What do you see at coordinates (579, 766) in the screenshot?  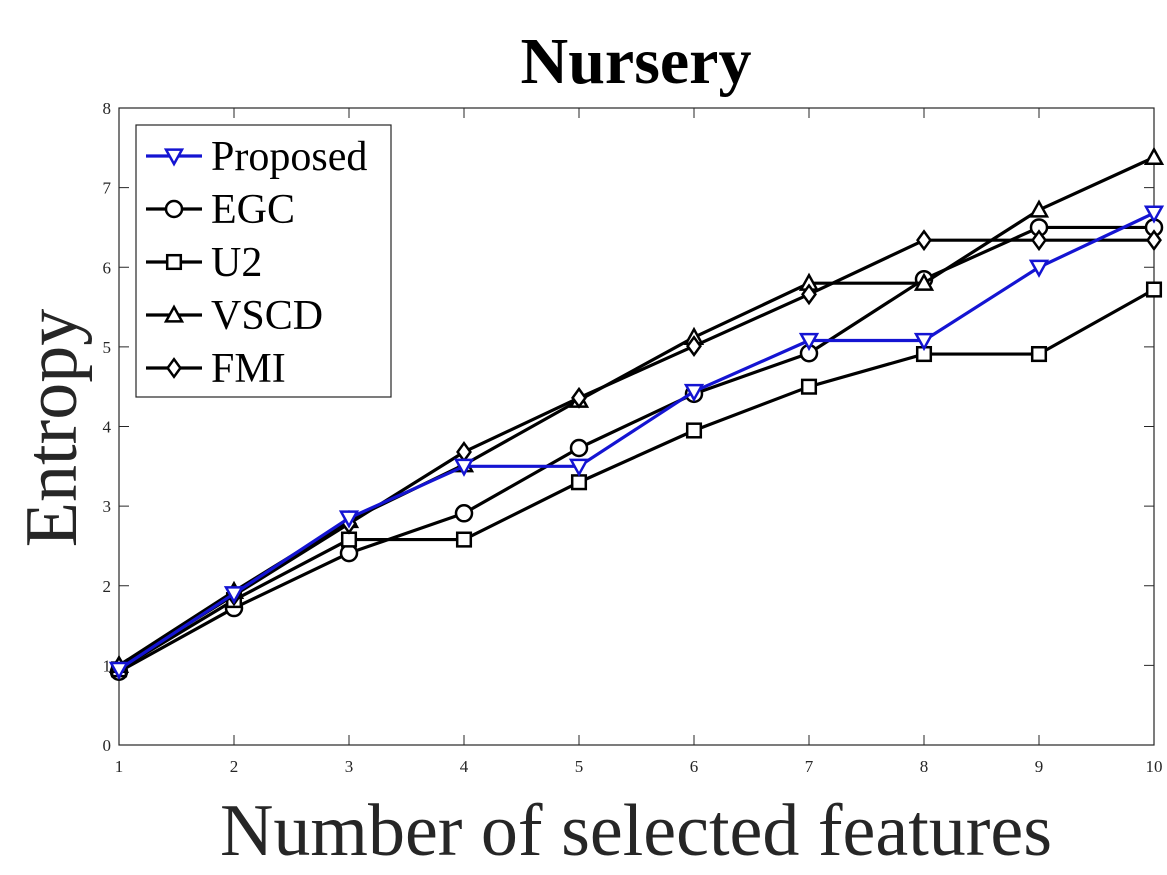 I see `x-tick-label: 5` at bounding box center [579, 766].